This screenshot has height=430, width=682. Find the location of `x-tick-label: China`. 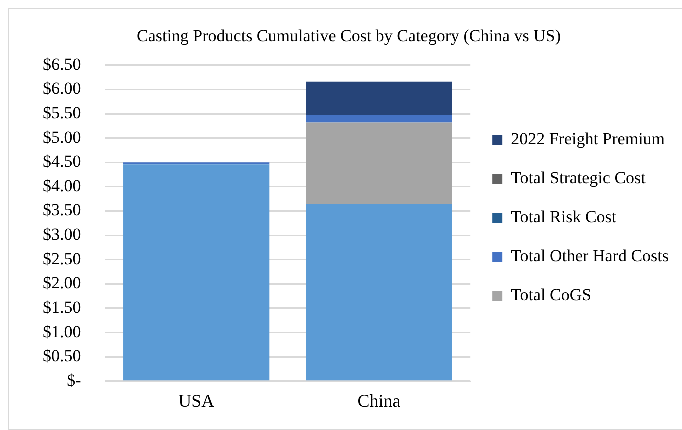

x-tick-label: China is located at coordinates (379, 400).